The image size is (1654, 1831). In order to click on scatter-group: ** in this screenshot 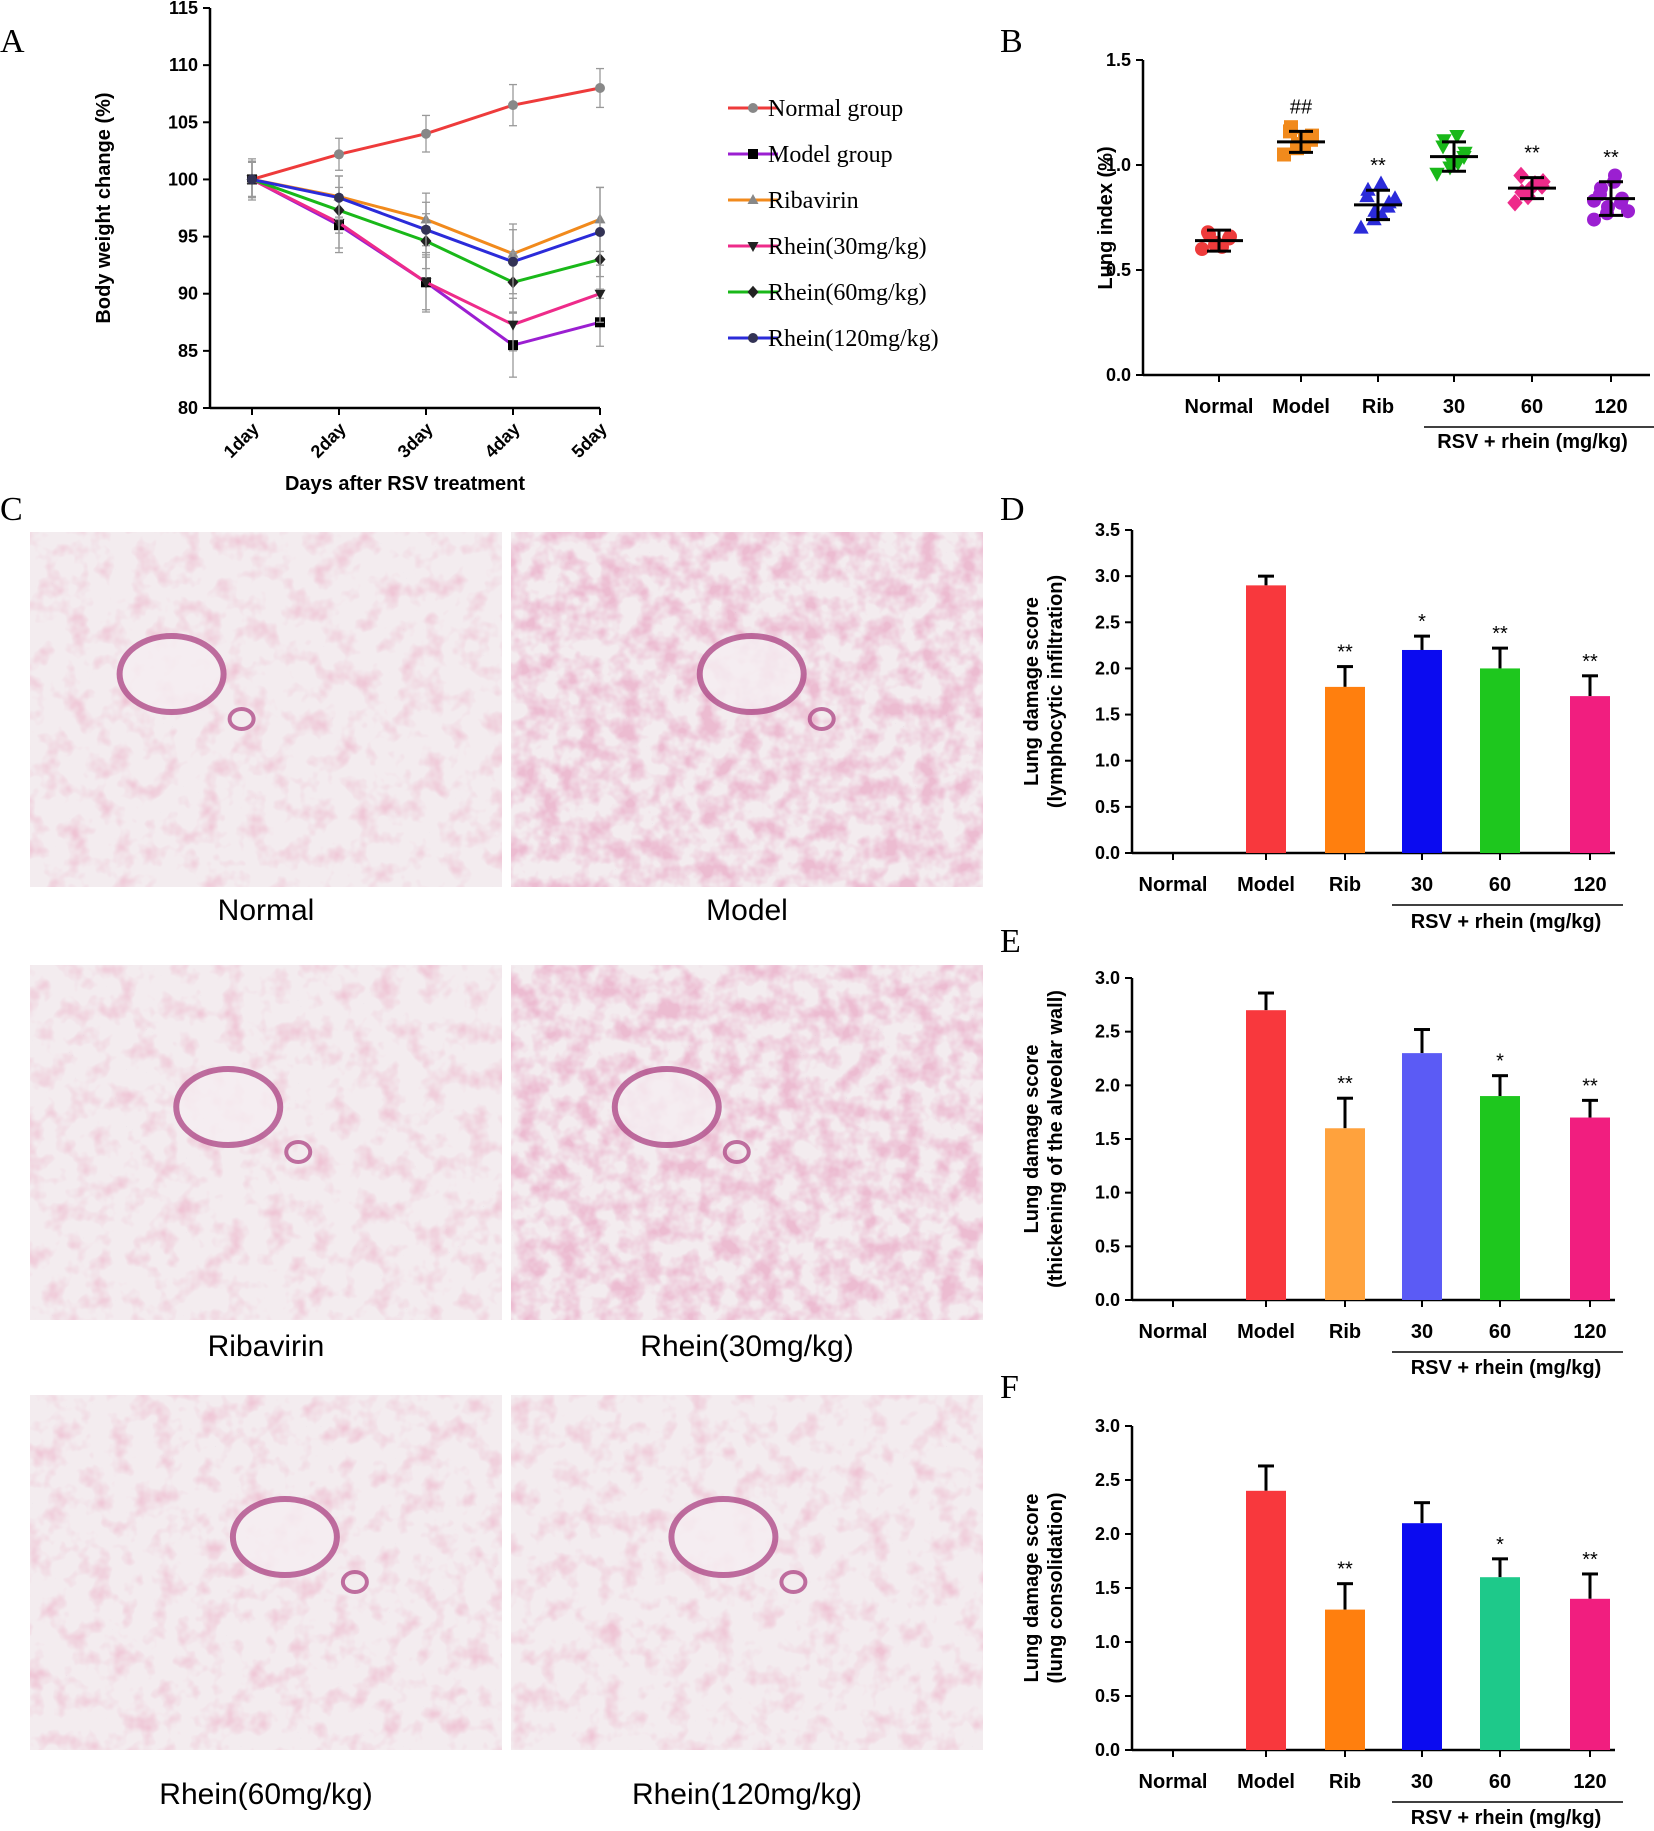, I will do `click(1531, 177)`.